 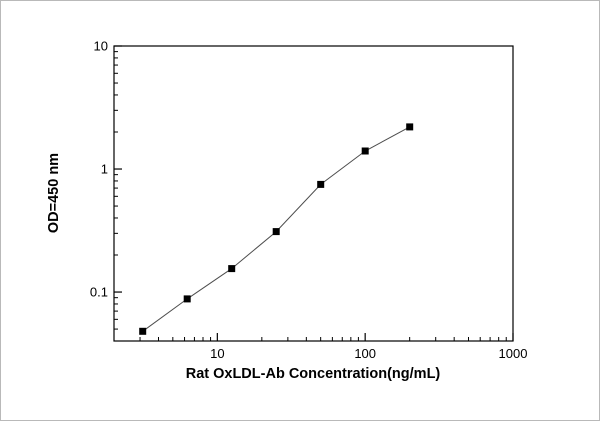 What do you see at coordinates (101, 46) in the screenshot?
I see `y-tick-label: 10` at bounding box center [101, 46].